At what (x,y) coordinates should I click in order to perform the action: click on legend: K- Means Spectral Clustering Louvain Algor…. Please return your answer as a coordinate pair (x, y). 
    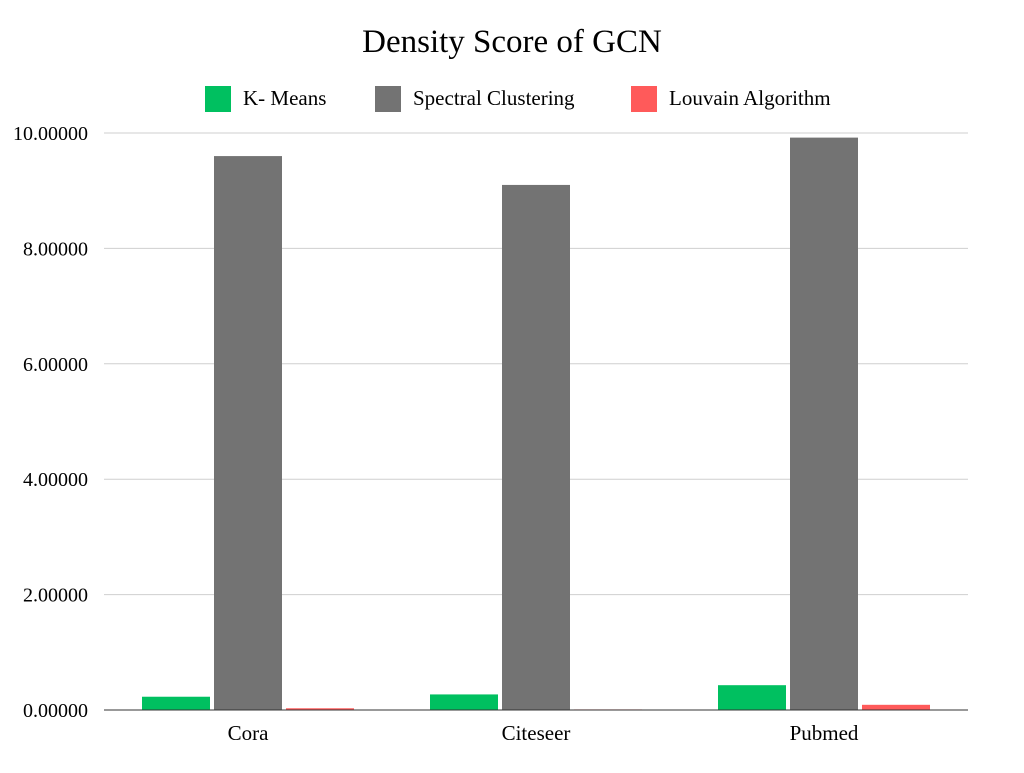
    Looking at the image, I should click on (518, 99).